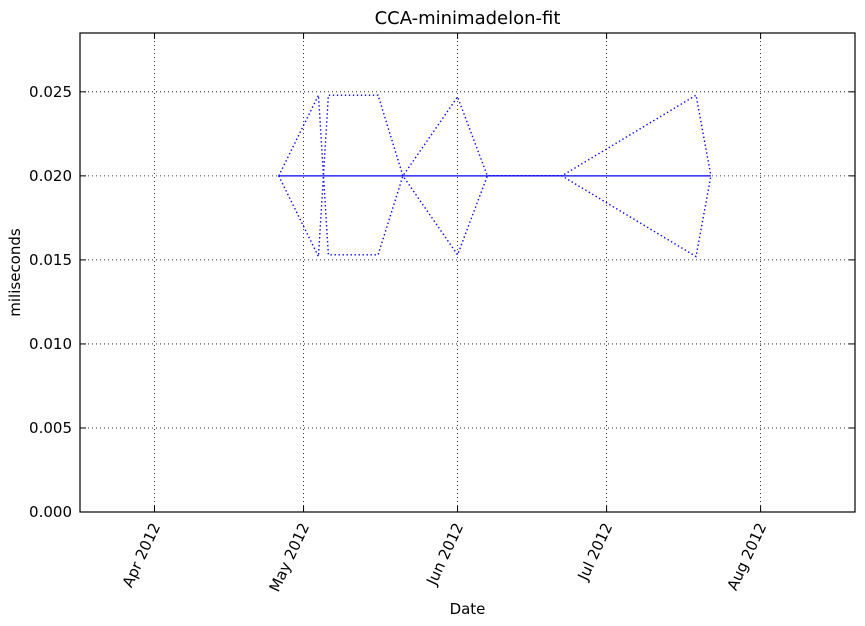 This screenshot has width=865, height=626. What do you see at coordinates (468, 18) in the screenshot?
I see `chart-title: CCA-minimadelon-fit` at bounding box center [468, 18].